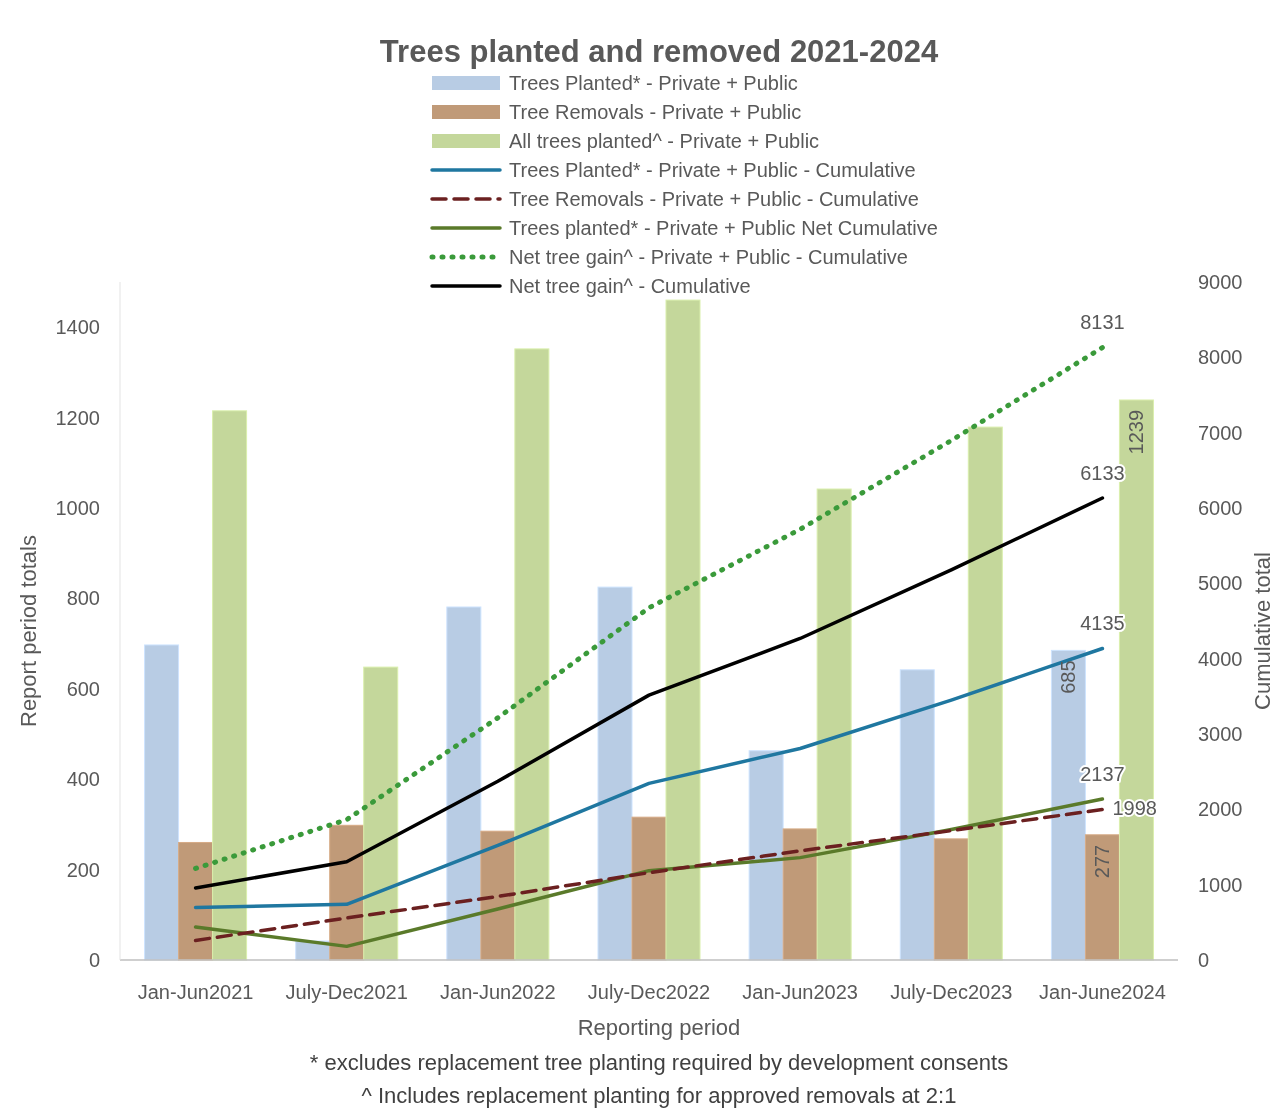  I want to click on text: * excludes replacement tree planting required by development consents, so click(659, 1062).